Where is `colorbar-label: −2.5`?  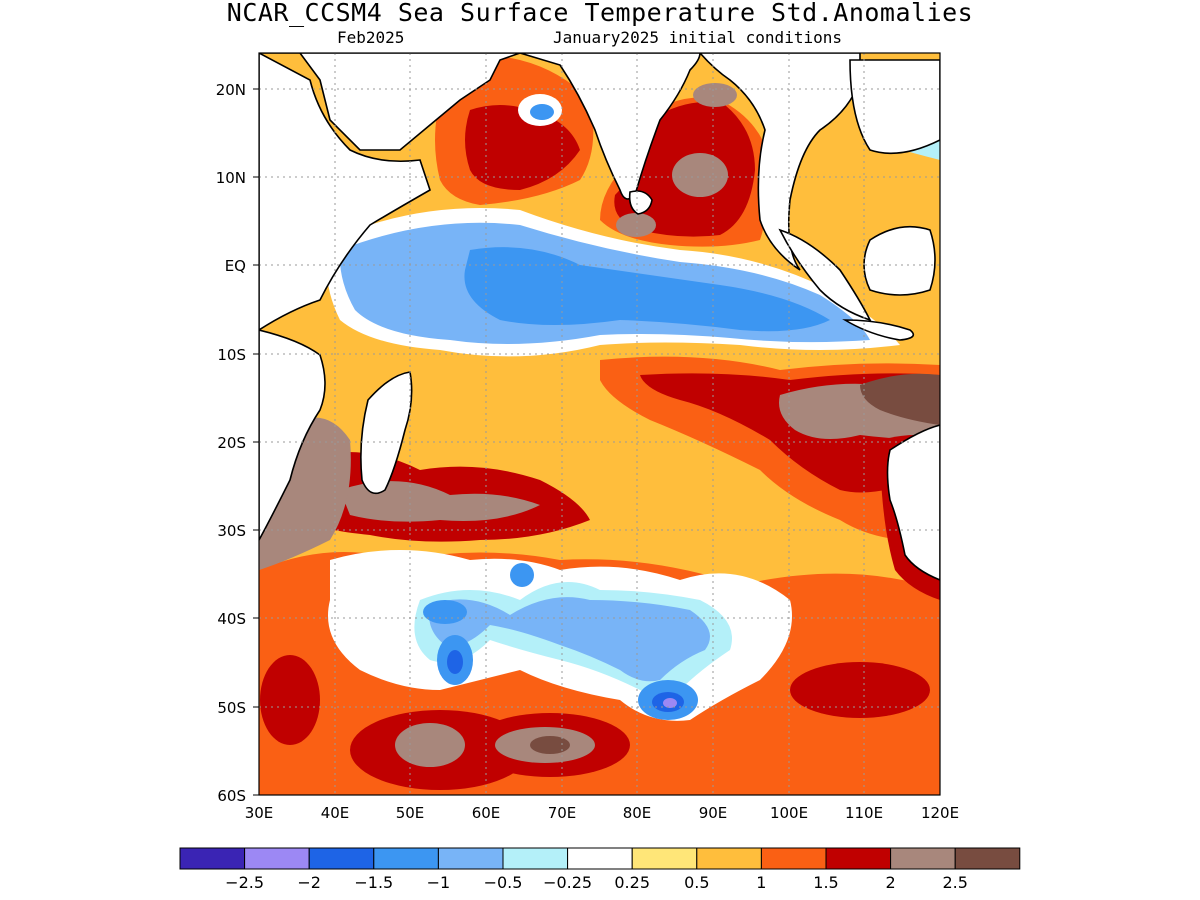
colorbar-label: −2.5 is located at coordinates (245, 882).